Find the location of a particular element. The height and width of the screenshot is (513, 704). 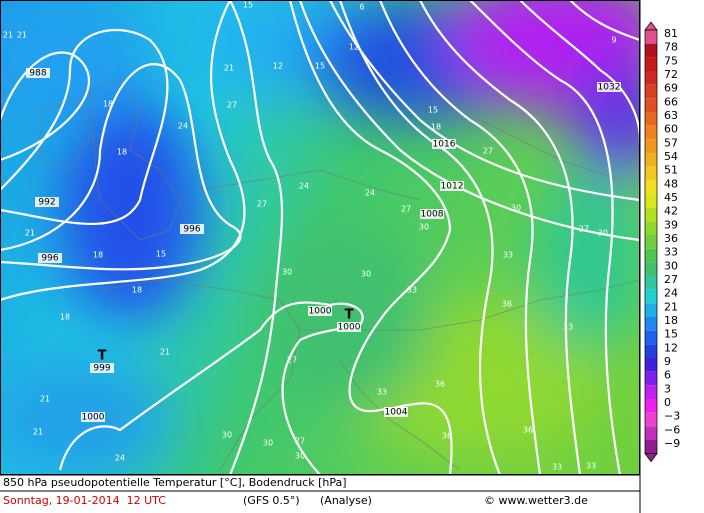

colorbar-label: 51 is located at coordinates (671, 170).